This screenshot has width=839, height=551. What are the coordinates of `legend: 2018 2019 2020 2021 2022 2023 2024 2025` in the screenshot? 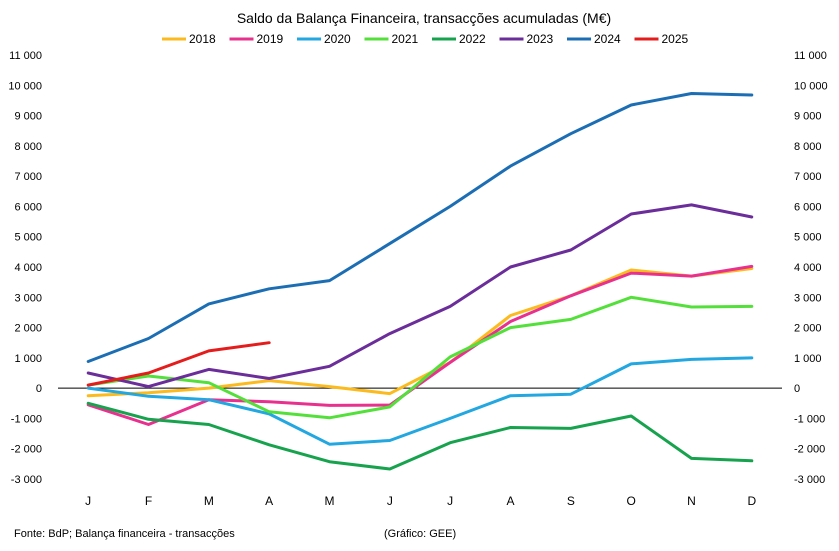 It's located at (425, 39).